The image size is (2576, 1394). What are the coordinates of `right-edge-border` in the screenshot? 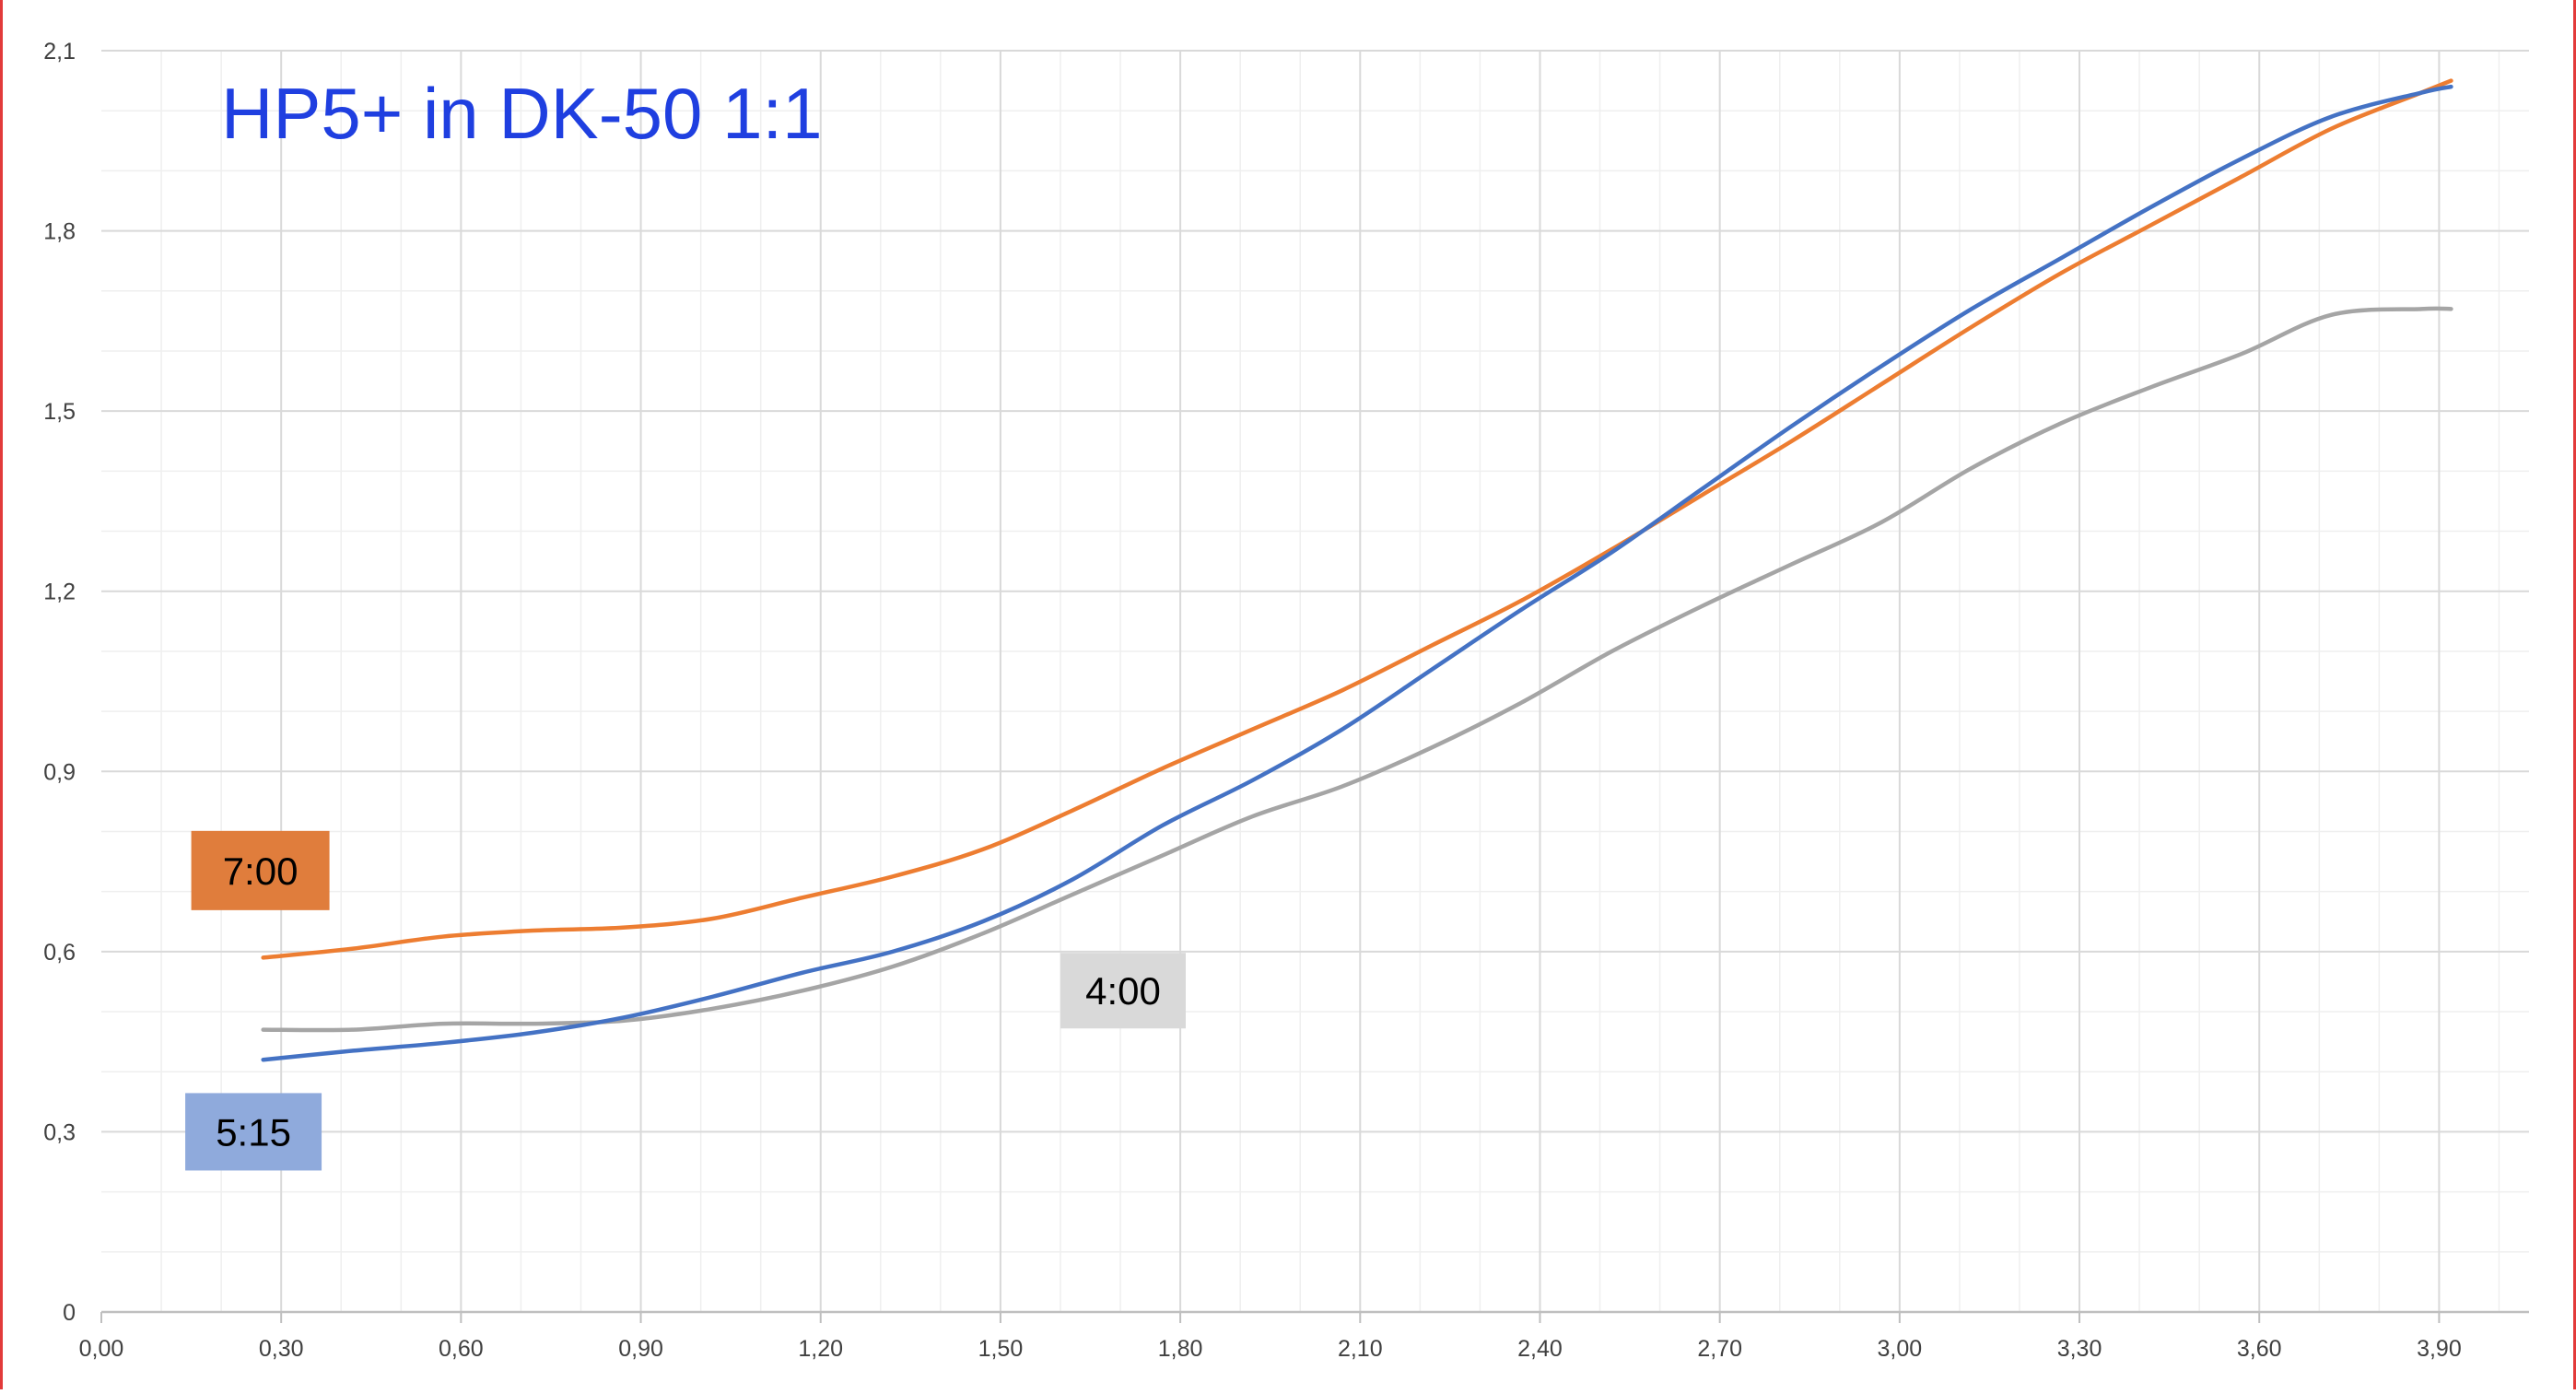 It's located at (2574, 695).